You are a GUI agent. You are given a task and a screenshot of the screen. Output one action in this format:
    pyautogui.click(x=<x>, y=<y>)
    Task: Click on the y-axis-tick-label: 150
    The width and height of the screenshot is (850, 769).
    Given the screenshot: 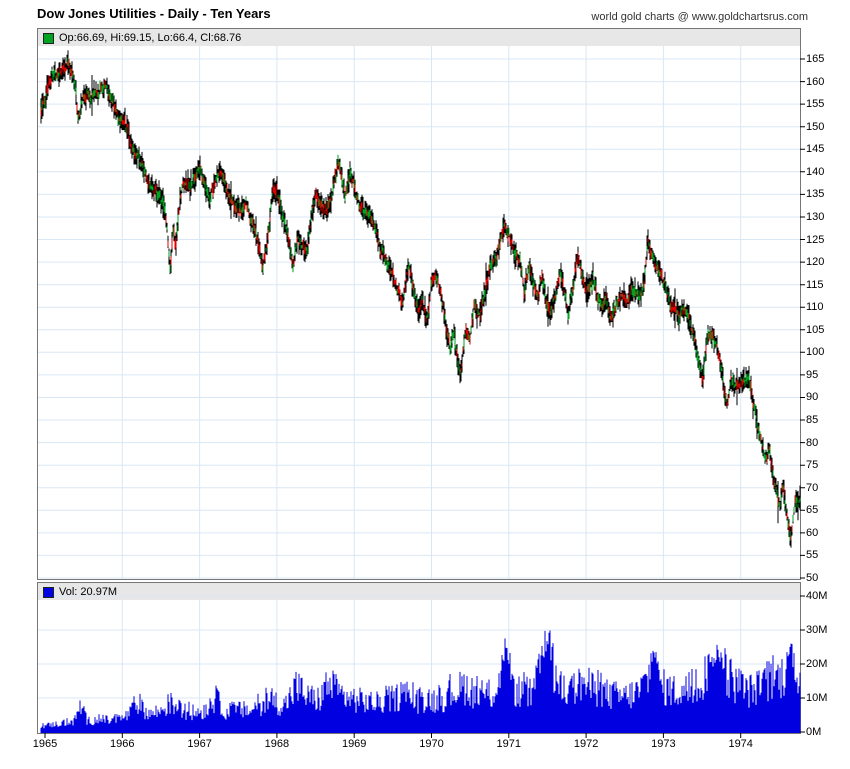 What is the action you would take?
    pyautogui.click(x=815, y=126)
    